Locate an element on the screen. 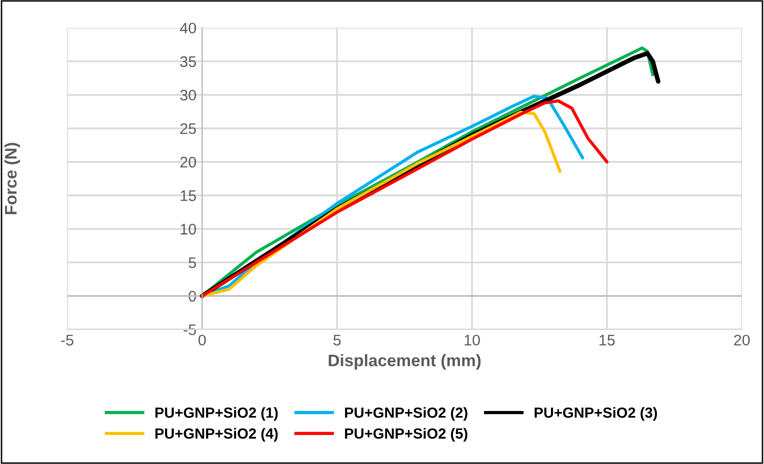 The width and height of the screenshot is (764, 464). y-axis-title: Force (N) is located at coordinates (12, 178).